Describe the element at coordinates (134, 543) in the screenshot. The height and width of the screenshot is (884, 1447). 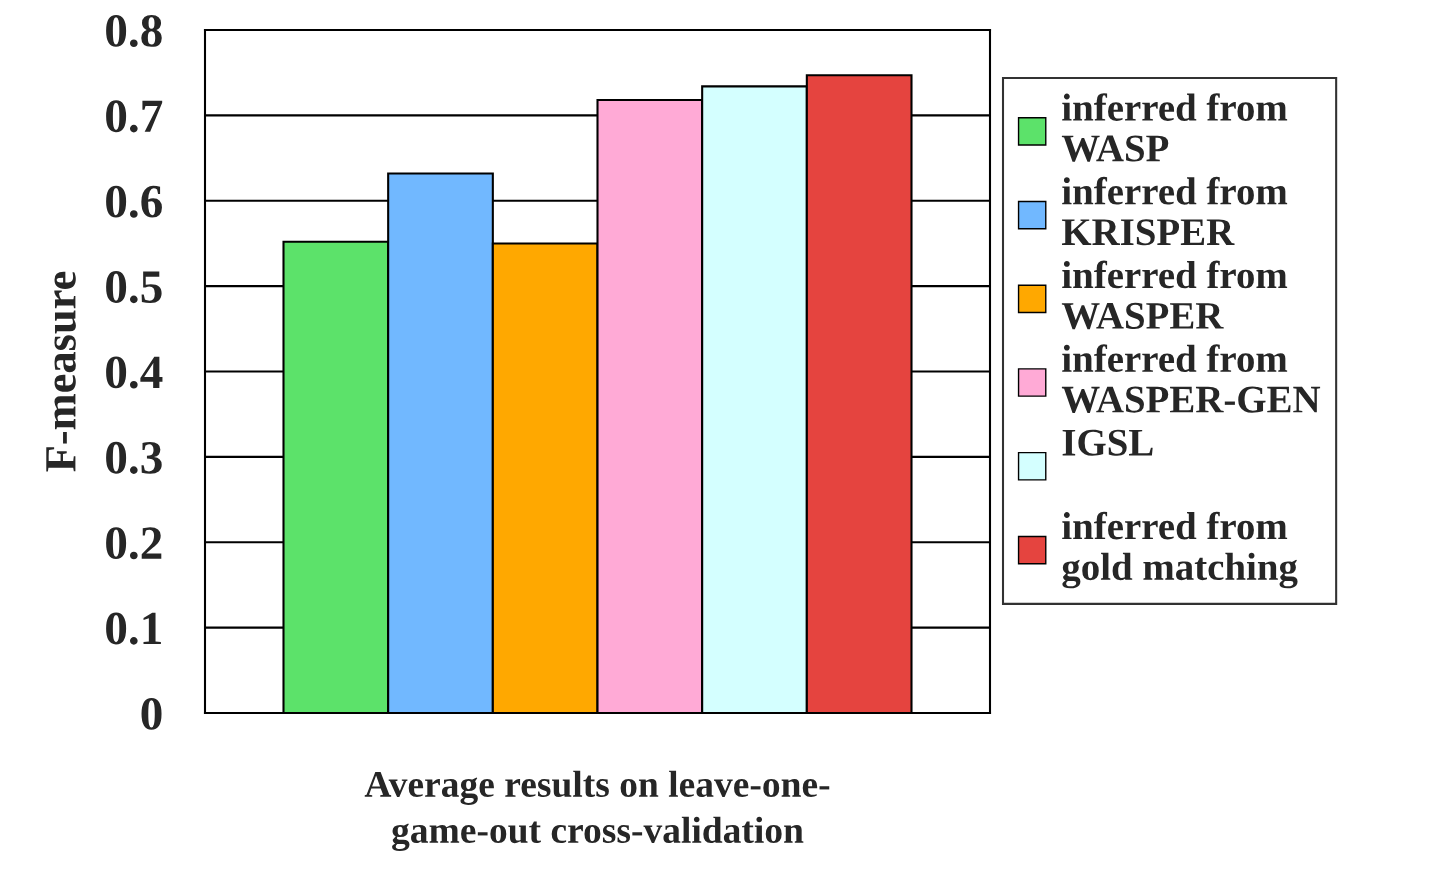
I see `y-tick-label: 0.2` at that location.